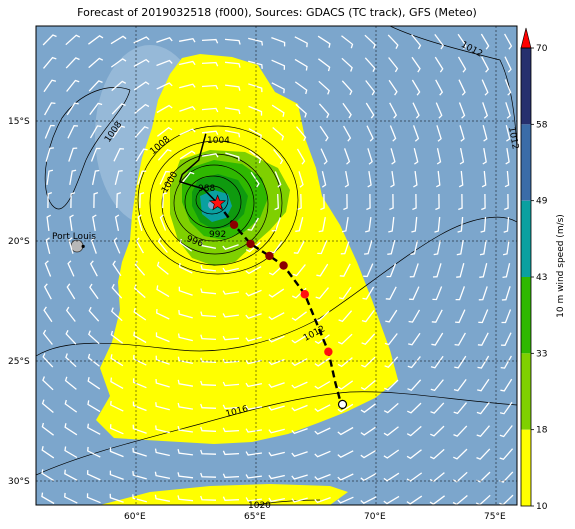 The height and width of the screenshot is (529, 575). I want to click on port-louis-marker, so click(83, 246).